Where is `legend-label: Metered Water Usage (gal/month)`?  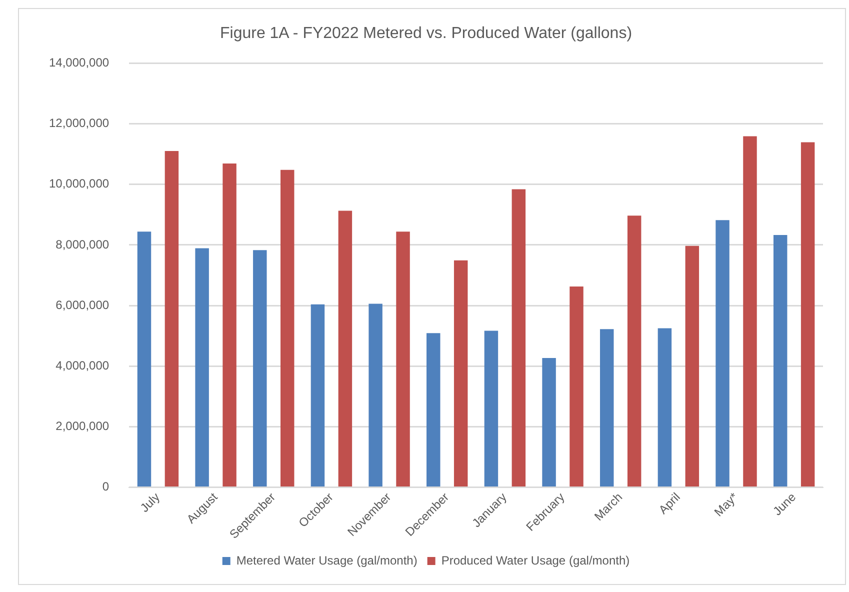 legend-label: Metered Water Usage (gal/month) is located at coordinates (327, 560).